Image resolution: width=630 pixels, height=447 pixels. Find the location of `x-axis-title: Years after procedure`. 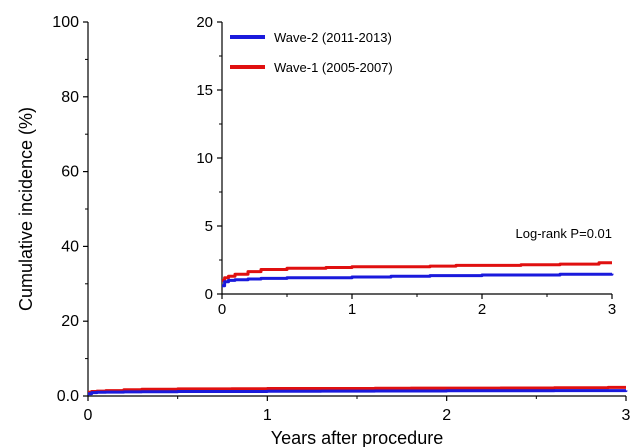

x-axis-title: Years after procedure is located at coordinates (357, 437).